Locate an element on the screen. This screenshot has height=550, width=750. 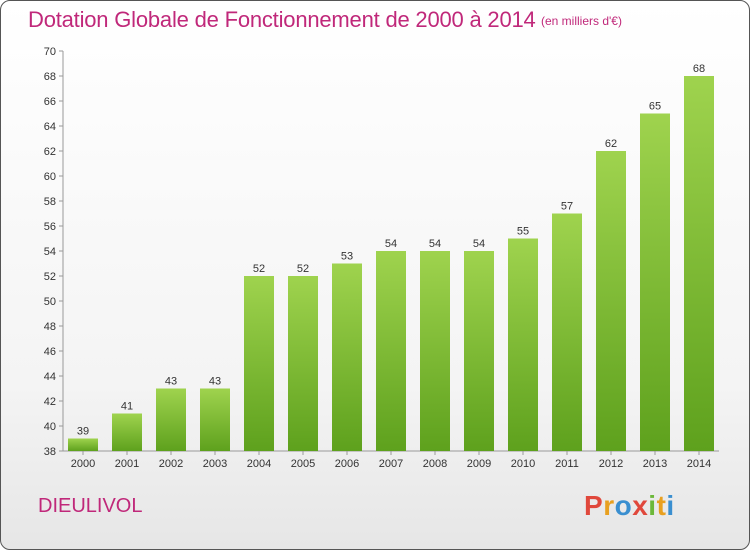
y-tick-label: 70 is located at coordinates (50, 52).